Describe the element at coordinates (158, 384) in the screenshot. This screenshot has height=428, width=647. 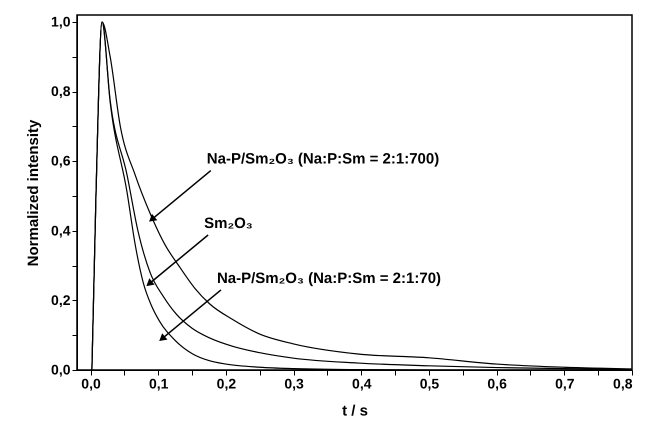
I see `x-tick-label: 0,1` at that location.